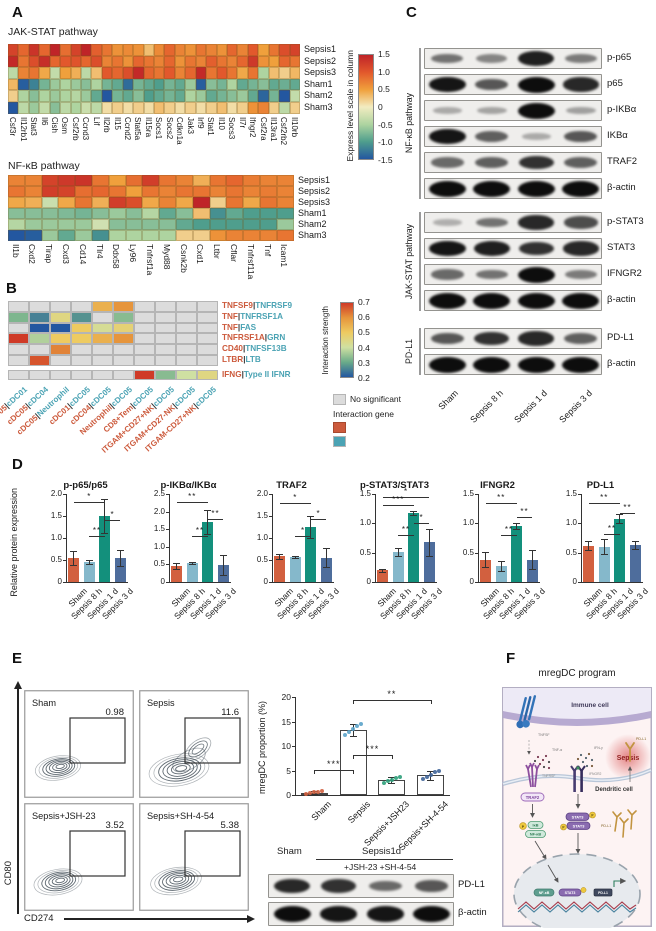 The width and height of the screenshot is (656, 931). Describe the element at coordinates (524, 512) in the screenshot. I see `sig-stars: **` at that location.